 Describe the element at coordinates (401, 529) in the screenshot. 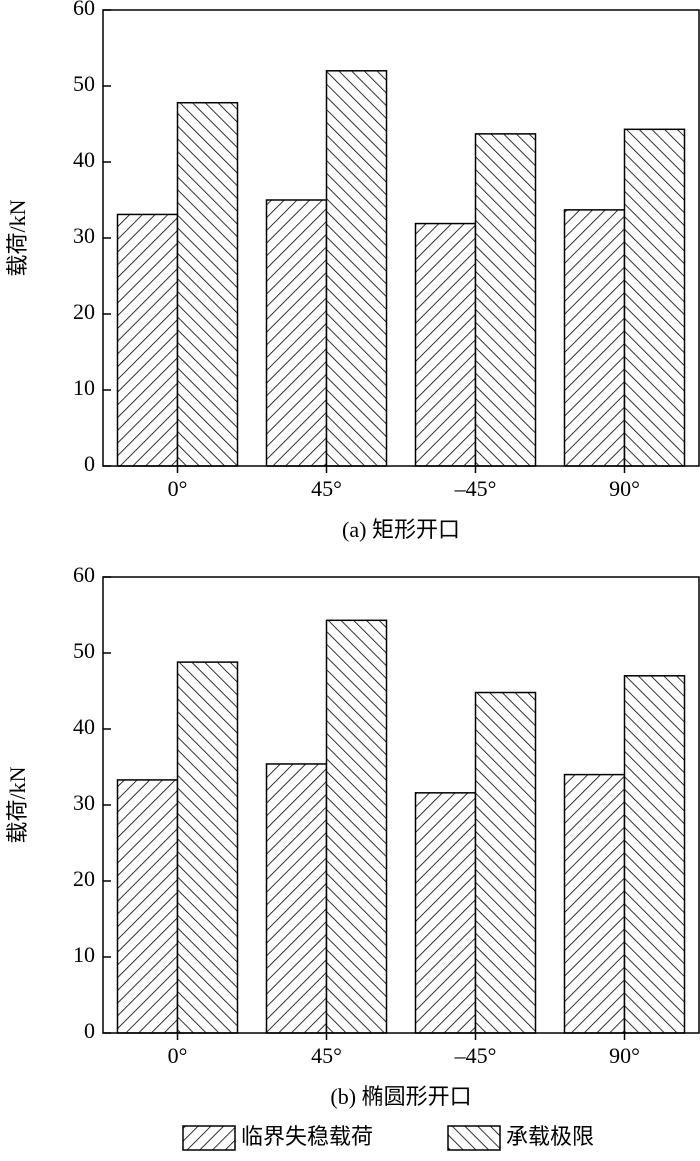

I see `caption: (a) 矩形开口` at that location.